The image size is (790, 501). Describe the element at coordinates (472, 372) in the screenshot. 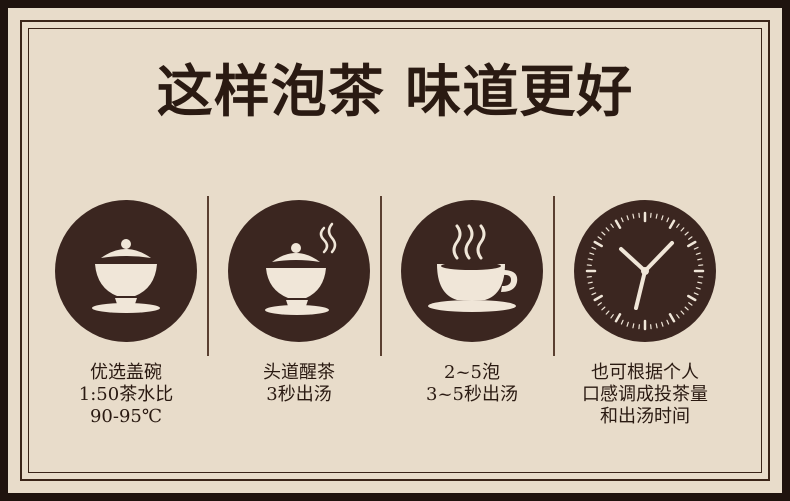

I see `caption-line: 2~5泡` at that location.